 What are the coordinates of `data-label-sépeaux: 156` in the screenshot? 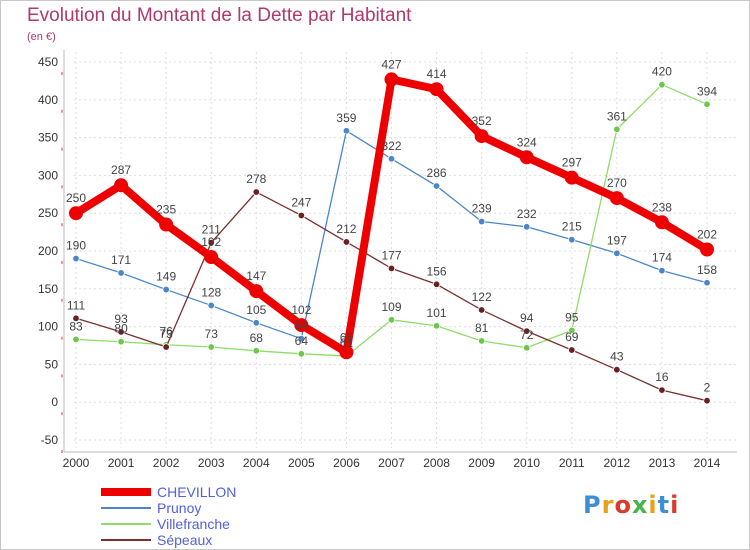 It's located at (437, 271).